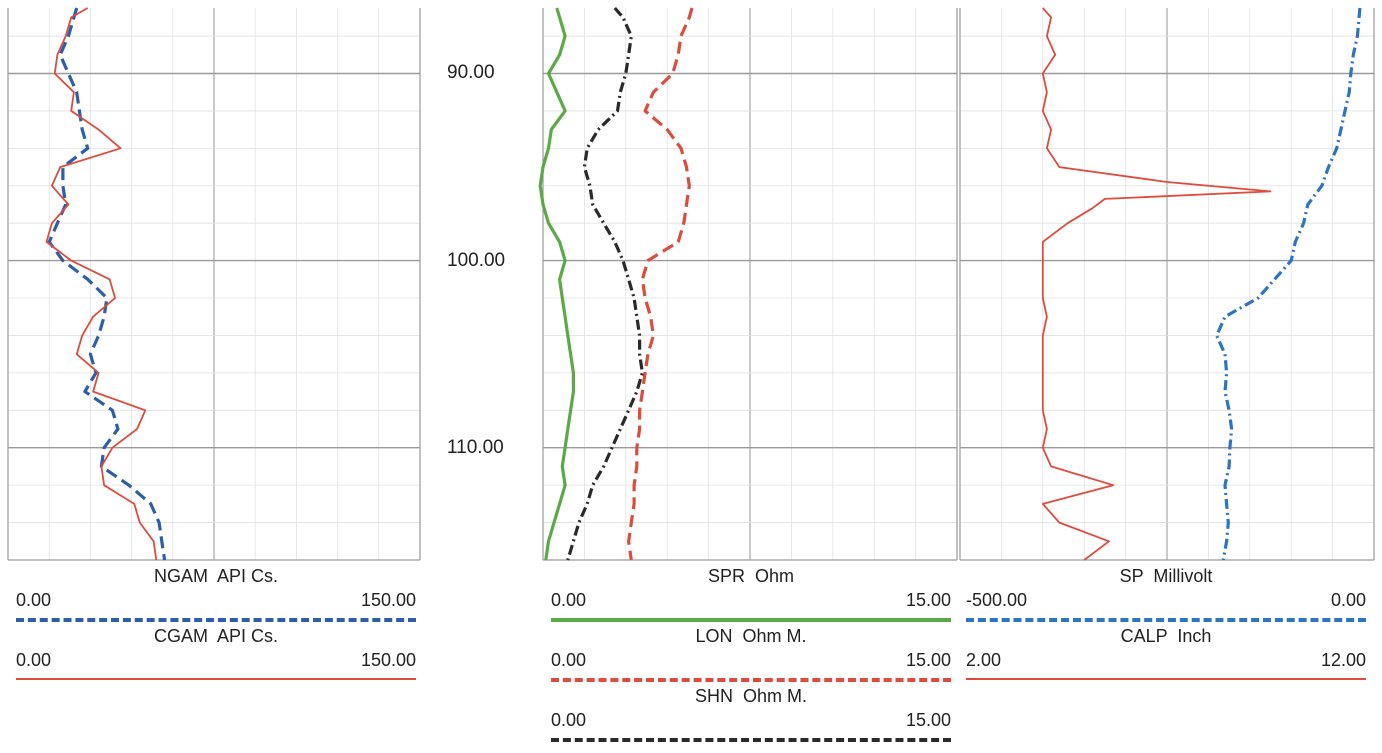  Describe the element at coordinates (660, 284) in the screenshot. I see `curve-lon` at that location.